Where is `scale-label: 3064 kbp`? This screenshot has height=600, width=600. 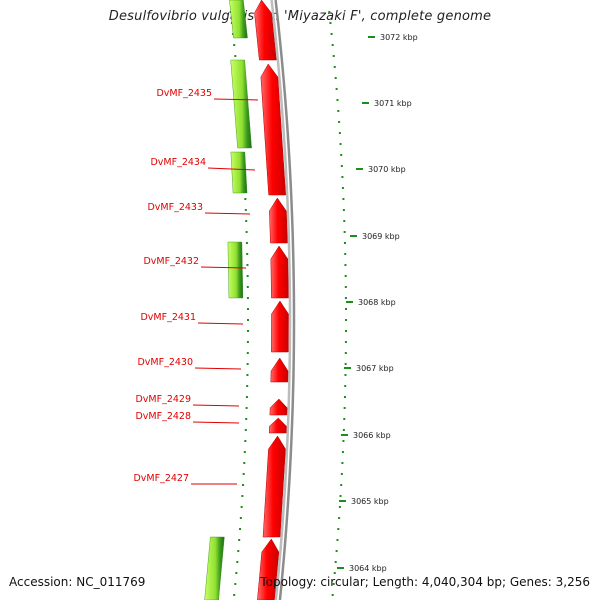
scale-label: 3064 kbp is located at coordinates (368, 568).